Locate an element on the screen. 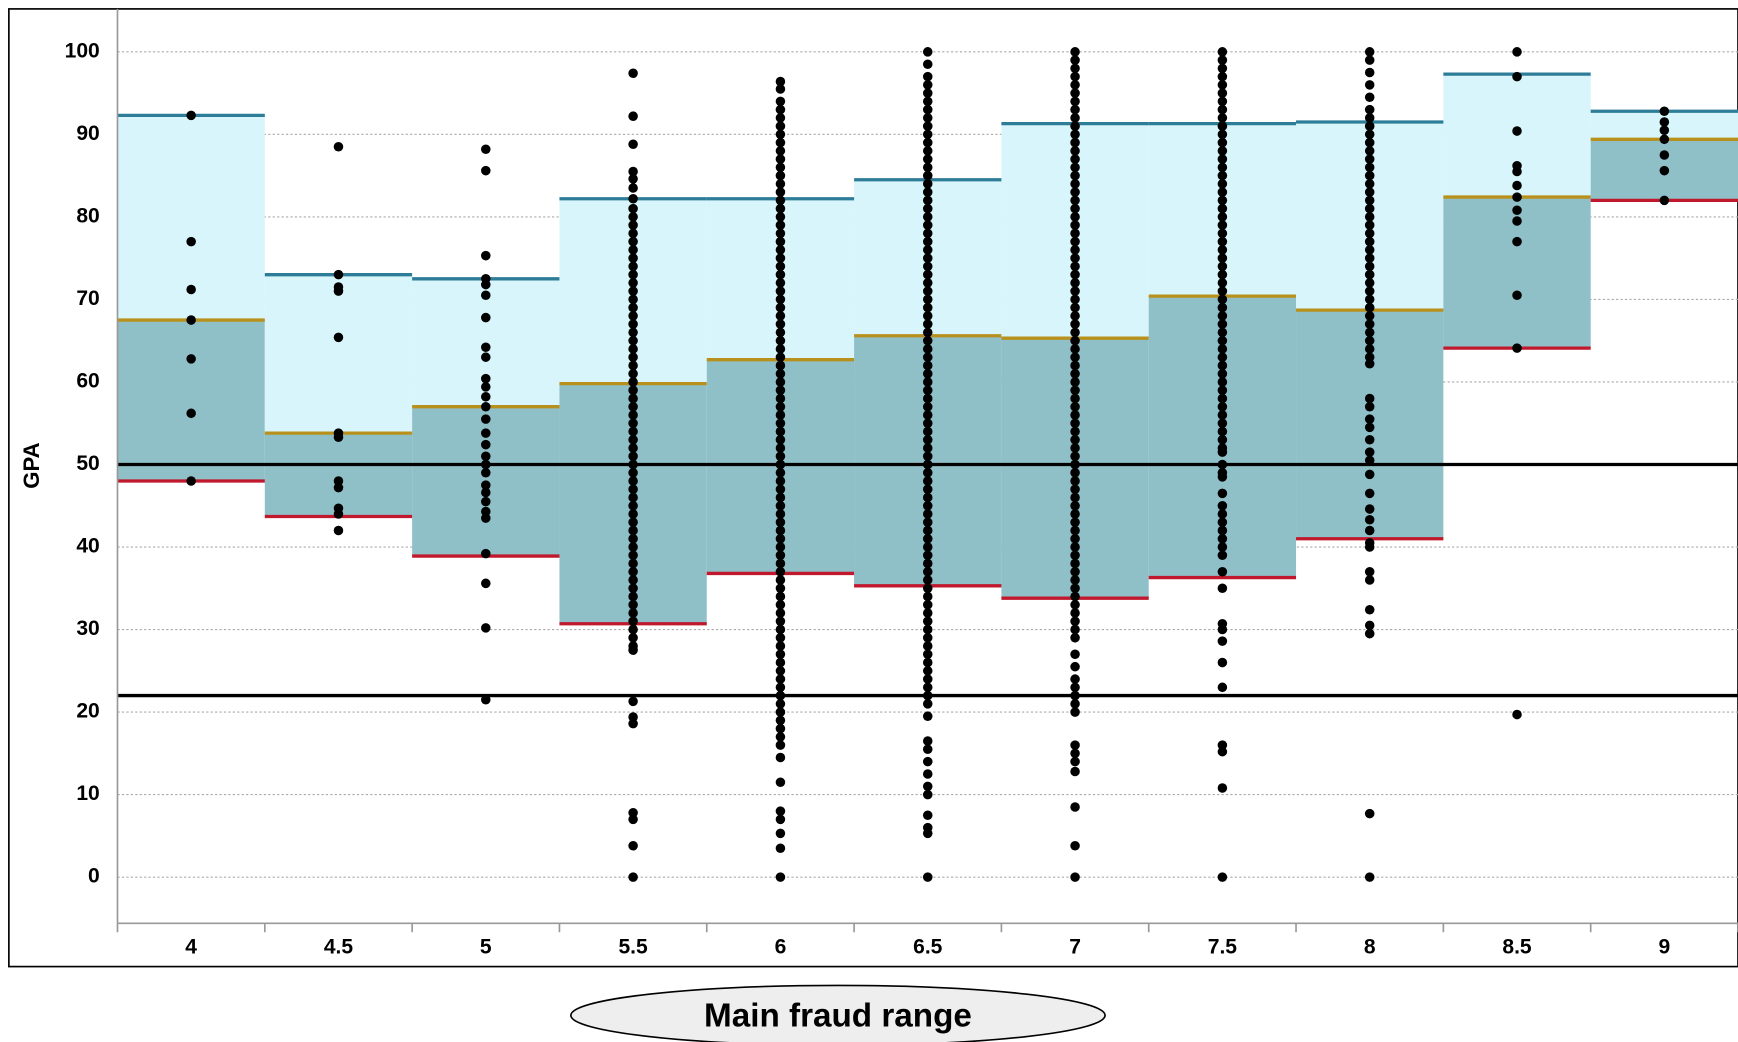  x-tick-label: 7.5 is located at coordinates (1223, 946).